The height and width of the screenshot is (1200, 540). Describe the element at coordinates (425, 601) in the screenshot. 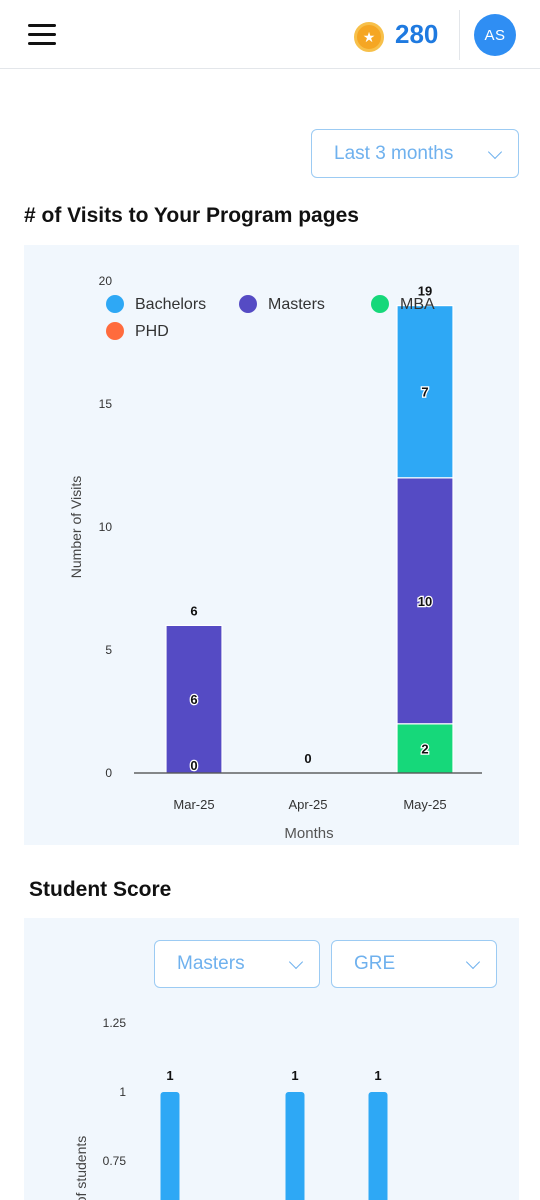

I see `segment-value-label: 10` at that location.